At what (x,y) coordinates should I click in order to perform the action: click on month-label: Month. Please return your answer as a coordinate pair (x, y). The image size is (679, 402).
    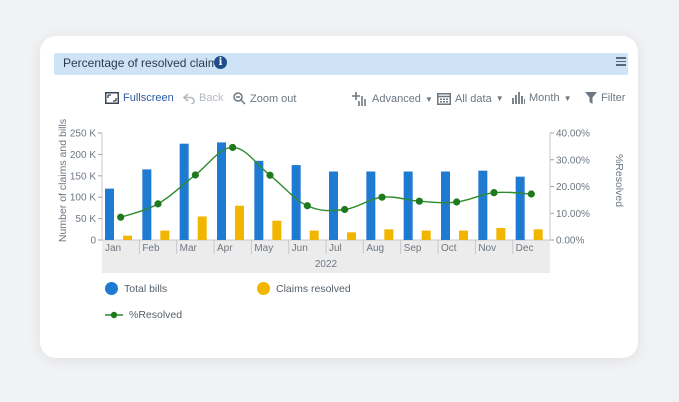
    Looking at the image, I should click on (544, 98).